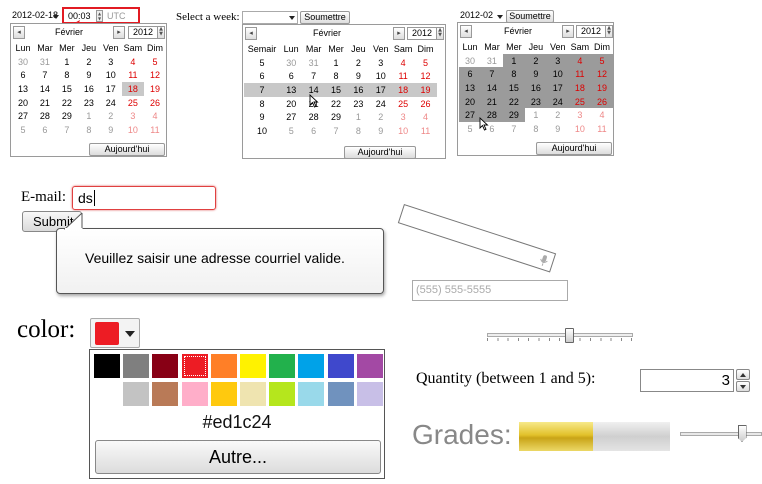  I want to click on day-cell: 14, so click(44, 88).